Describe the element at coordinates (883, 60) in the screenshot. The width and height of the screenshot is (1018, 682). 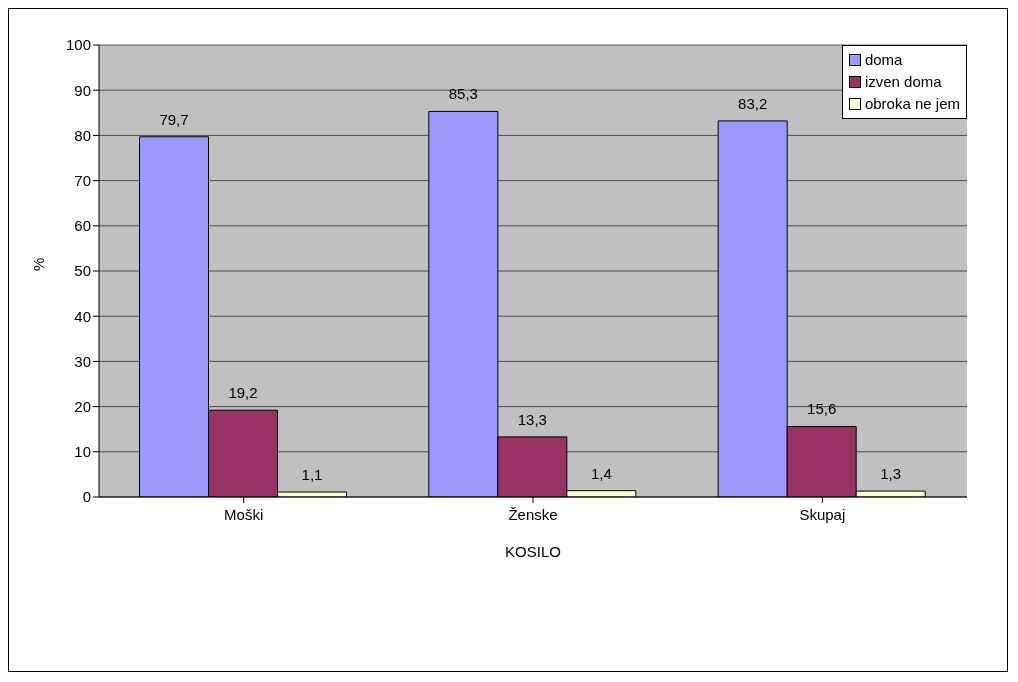
I see `legend-label: doma` at that location.